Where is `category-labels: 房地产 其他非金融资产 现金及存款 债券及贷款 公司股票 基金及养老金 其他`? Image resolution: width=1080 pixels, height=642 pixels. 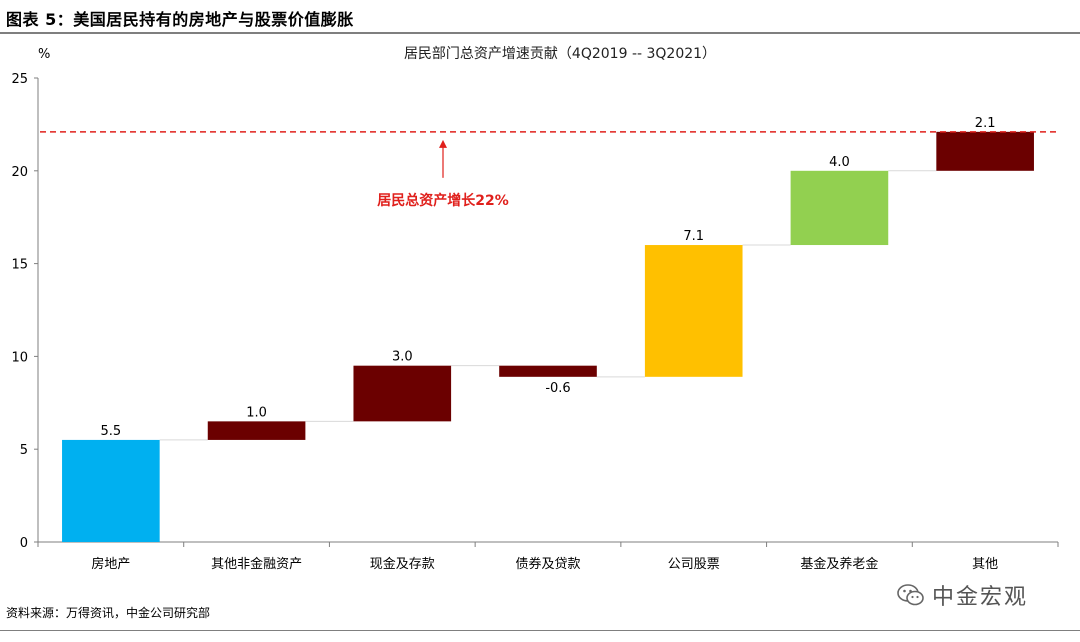
category-labels: 房地产 其他非金融资产 现金及存款 债券及贷款 公司股票 基金及养老金 其他 is located at coordinates (544, 564).